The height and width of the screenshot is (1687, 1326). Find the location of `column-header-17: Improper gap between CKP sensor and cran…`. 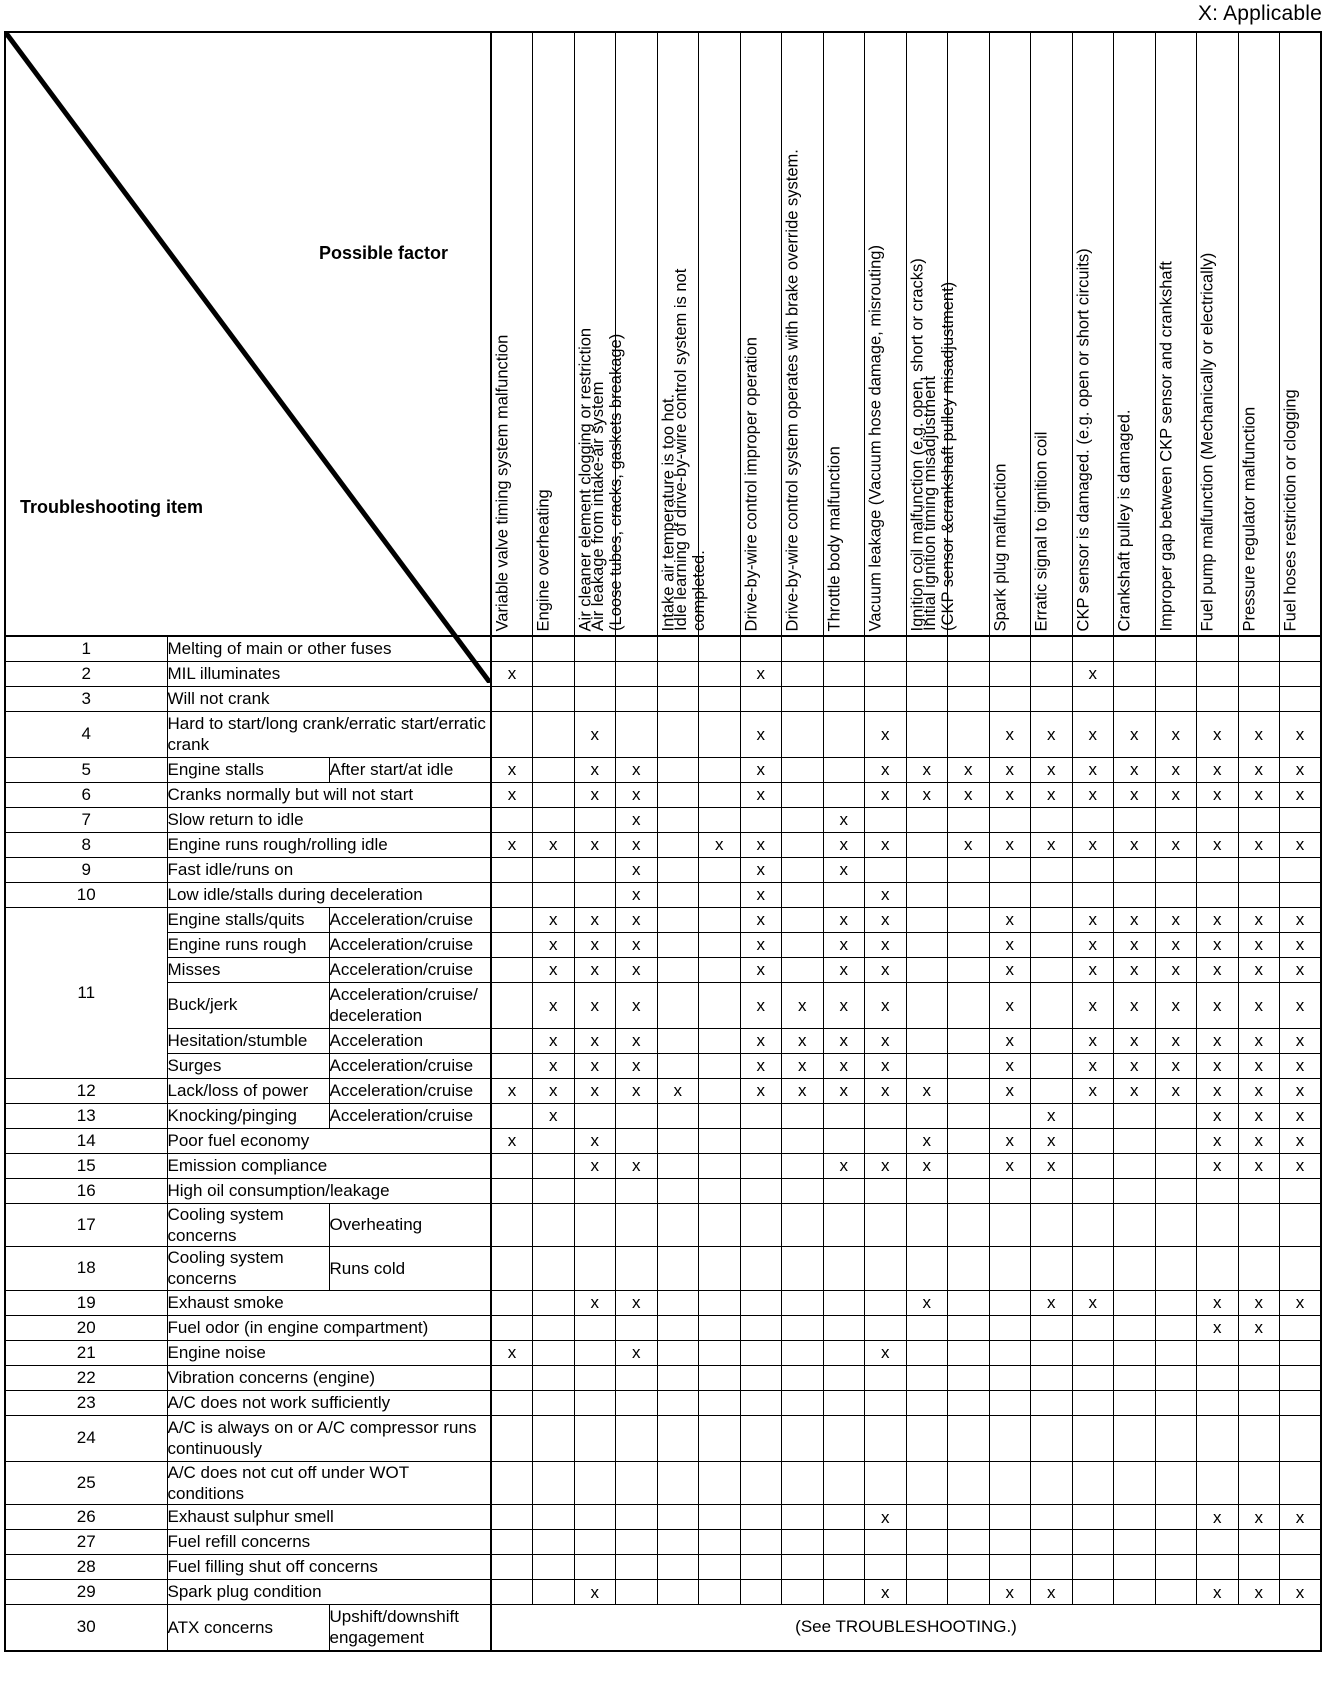

column-header-17: Improper gap between CKP sensor and cran… is located at coordinates (1175, 334).